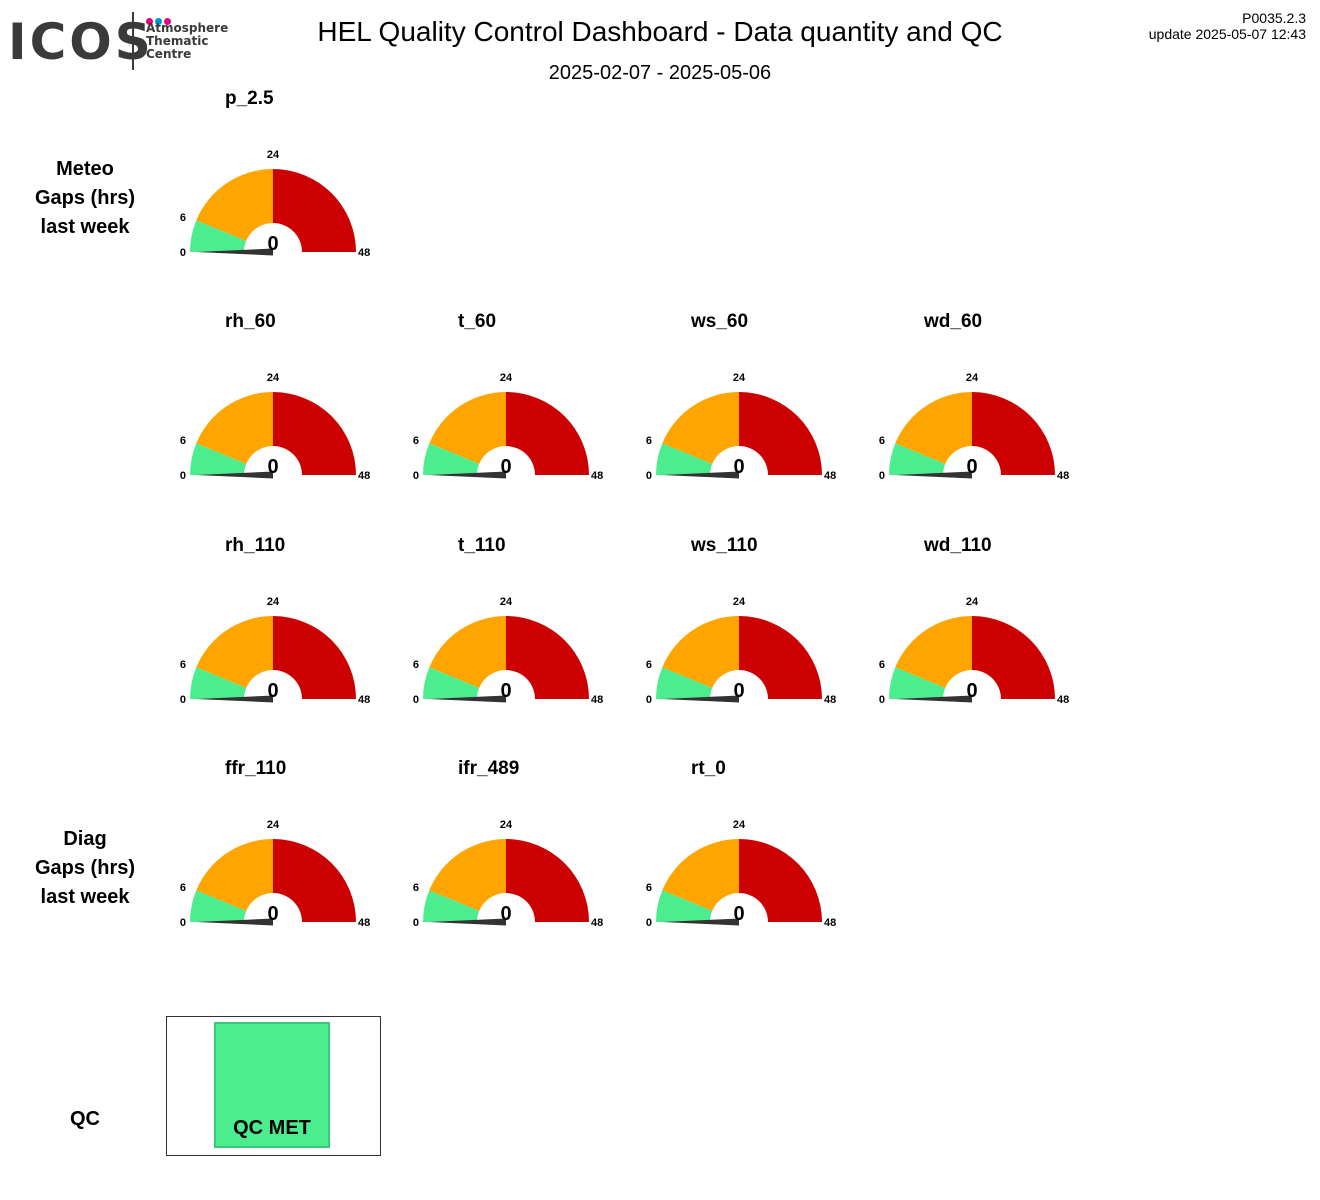  I want to click on icos-logo: ICOS Atmosphere Thematic Centre, so click(118, 42).